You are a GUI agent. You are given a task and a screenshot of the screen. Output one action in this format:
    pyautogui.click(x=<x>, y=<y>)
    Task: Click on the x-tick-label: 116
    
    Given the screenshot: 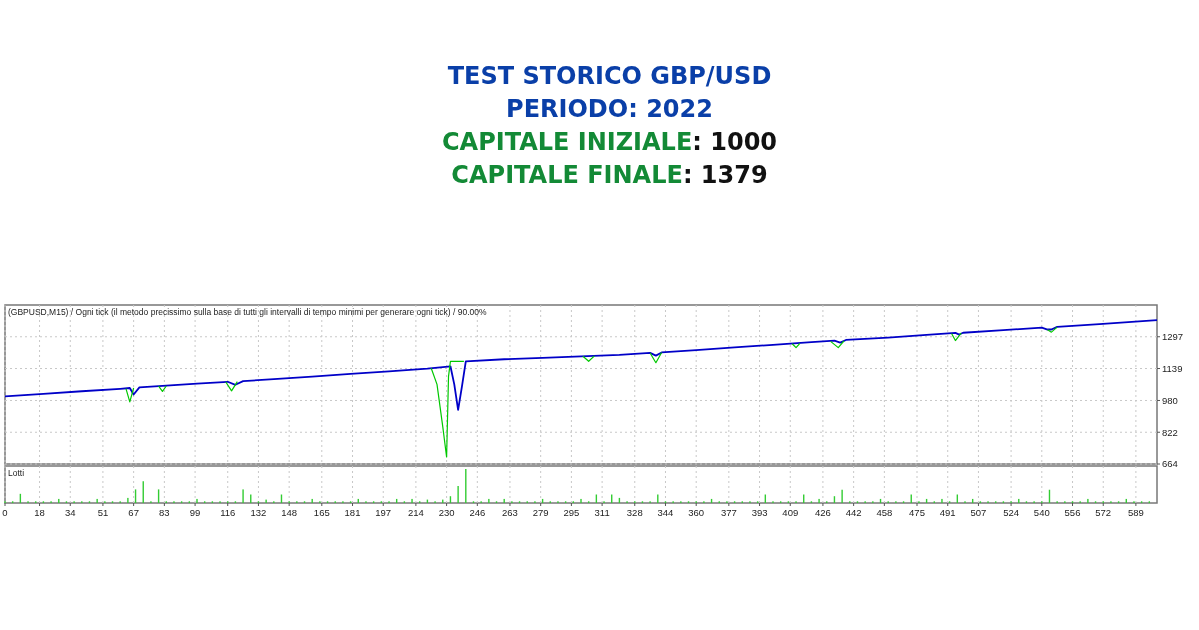 What is the action you would take?
    pyautogui.click(x=228, y=512)
    